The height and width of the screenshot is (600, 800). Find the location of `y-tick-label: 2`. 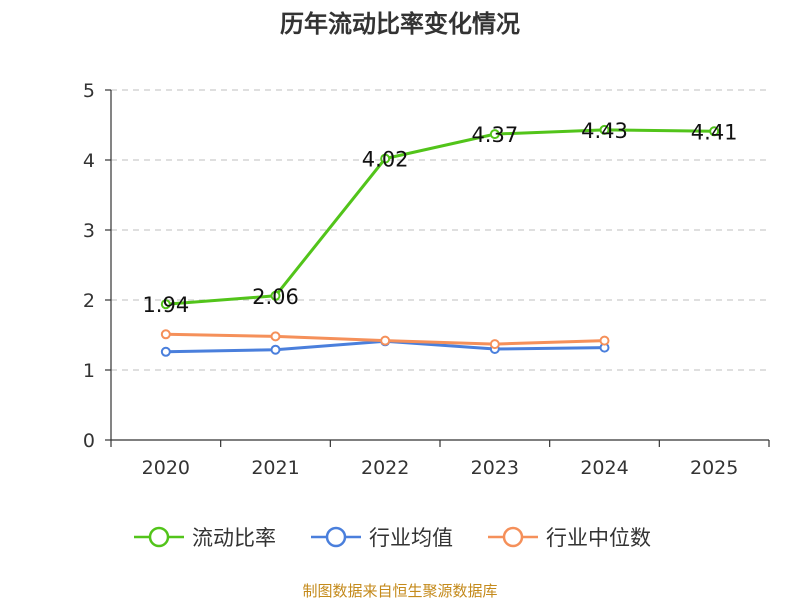

y-tick-label: 2 is located at coordinates (89, 301).